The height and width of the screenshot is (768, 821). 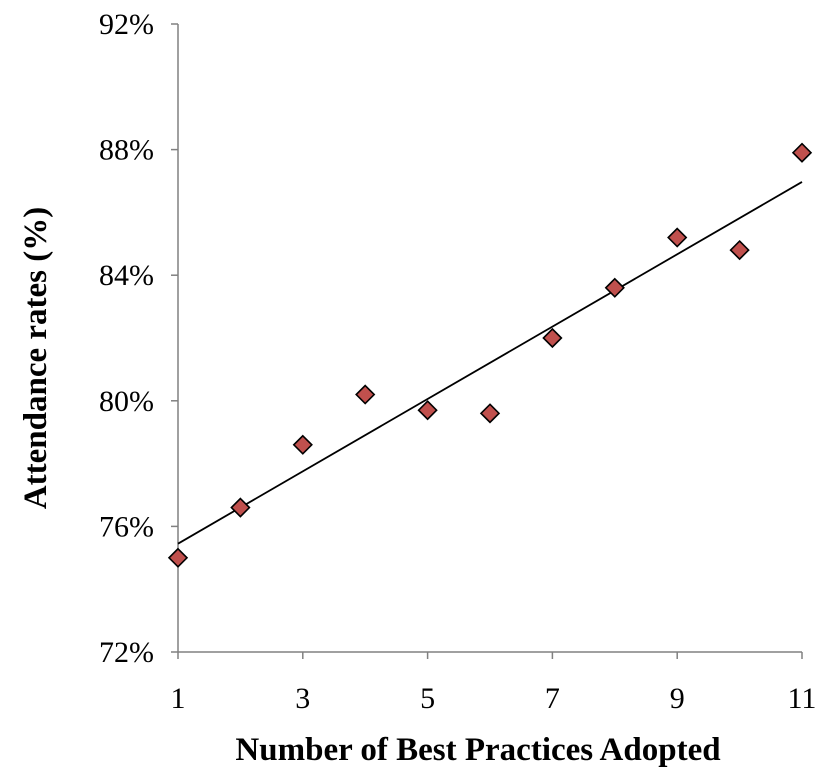 I want to click on x-tick-label: 3, so click(x=302, y=698).